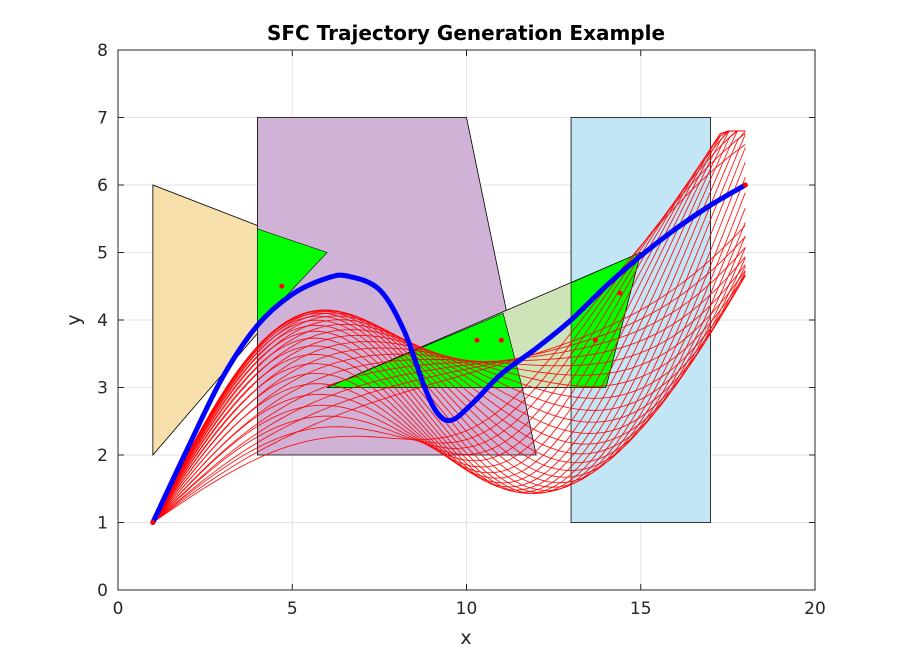 The image size is (900, 667). What do you see at coordinates (465, 638) in the screenshot?
I see `x-axis-label: x` at bounding box center [465, 638].